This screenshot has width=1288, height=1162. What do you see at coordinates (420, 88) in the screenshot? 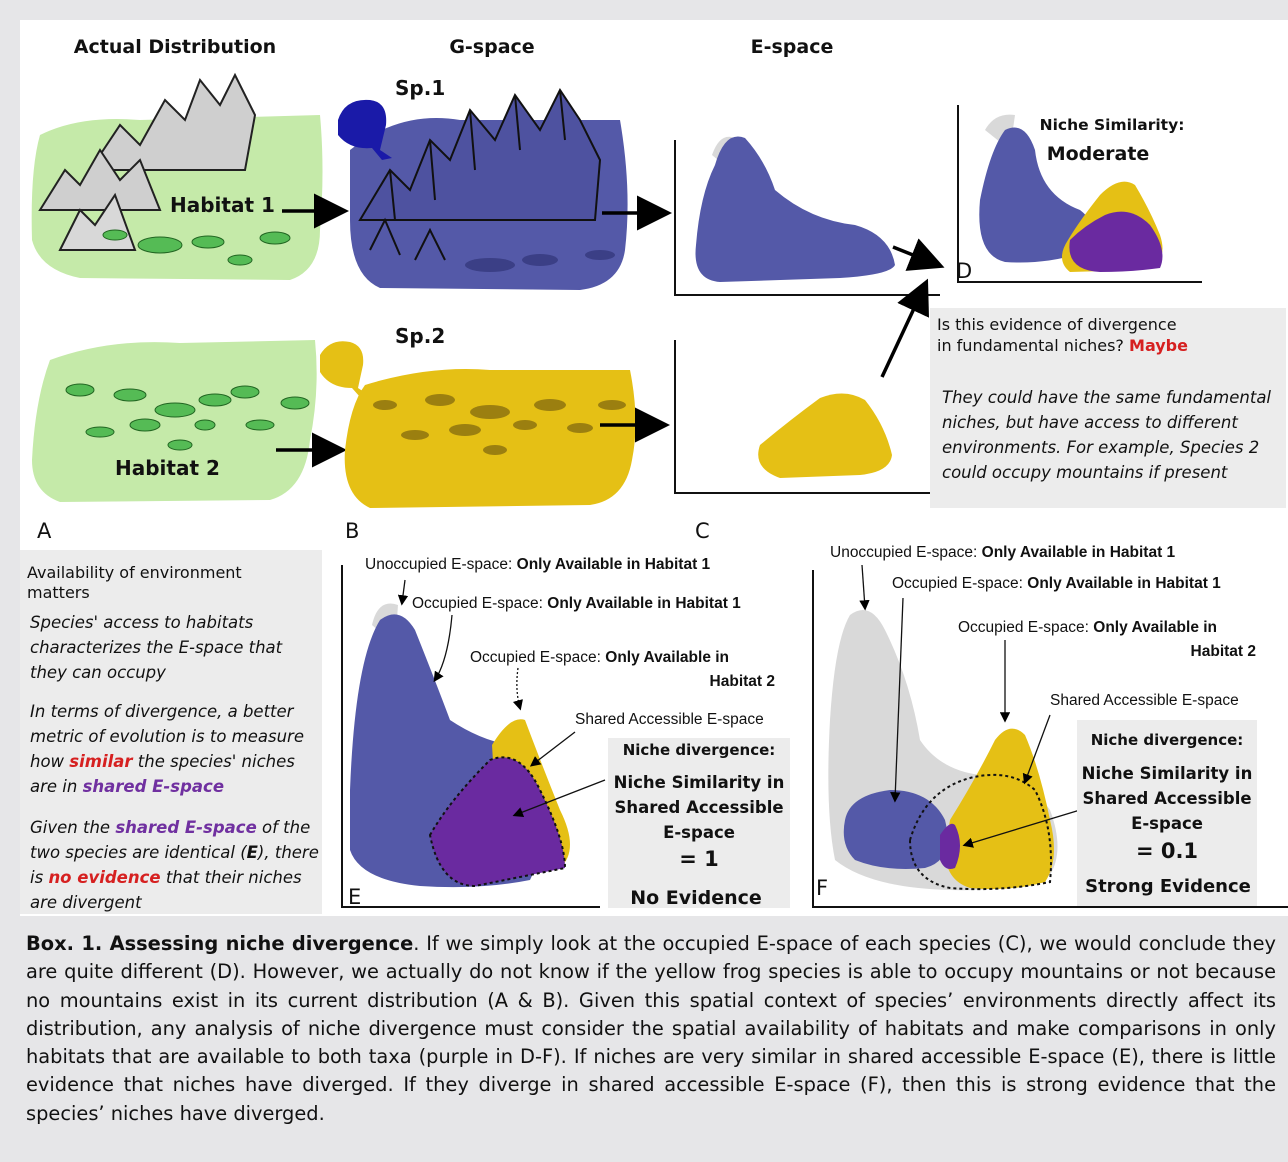
I see `sp1-label: Sp.1` at bounding box center [420, 88].